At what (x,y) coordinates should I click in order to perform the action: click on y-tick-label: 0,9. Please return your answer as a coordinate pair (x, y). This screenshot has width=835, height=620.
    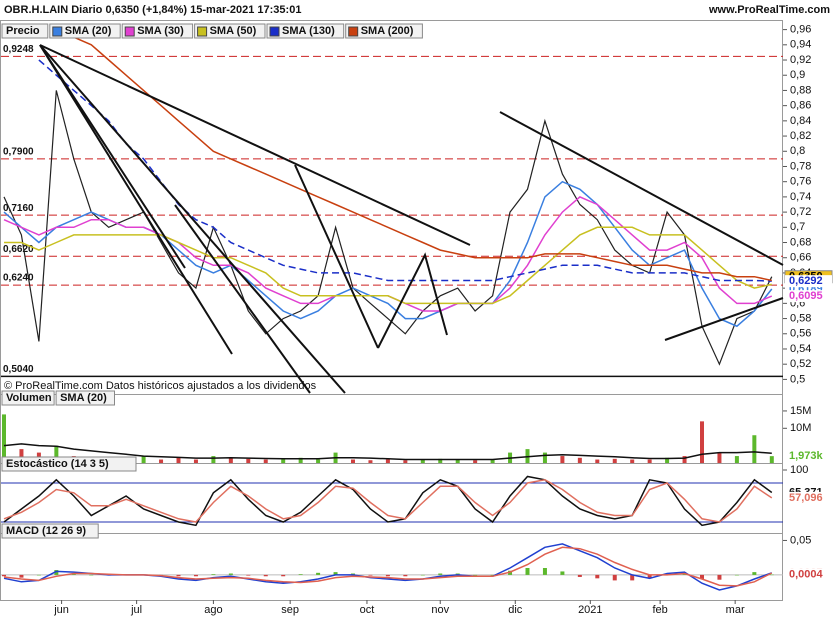
    Looking at the image, I should click on (797, 75).